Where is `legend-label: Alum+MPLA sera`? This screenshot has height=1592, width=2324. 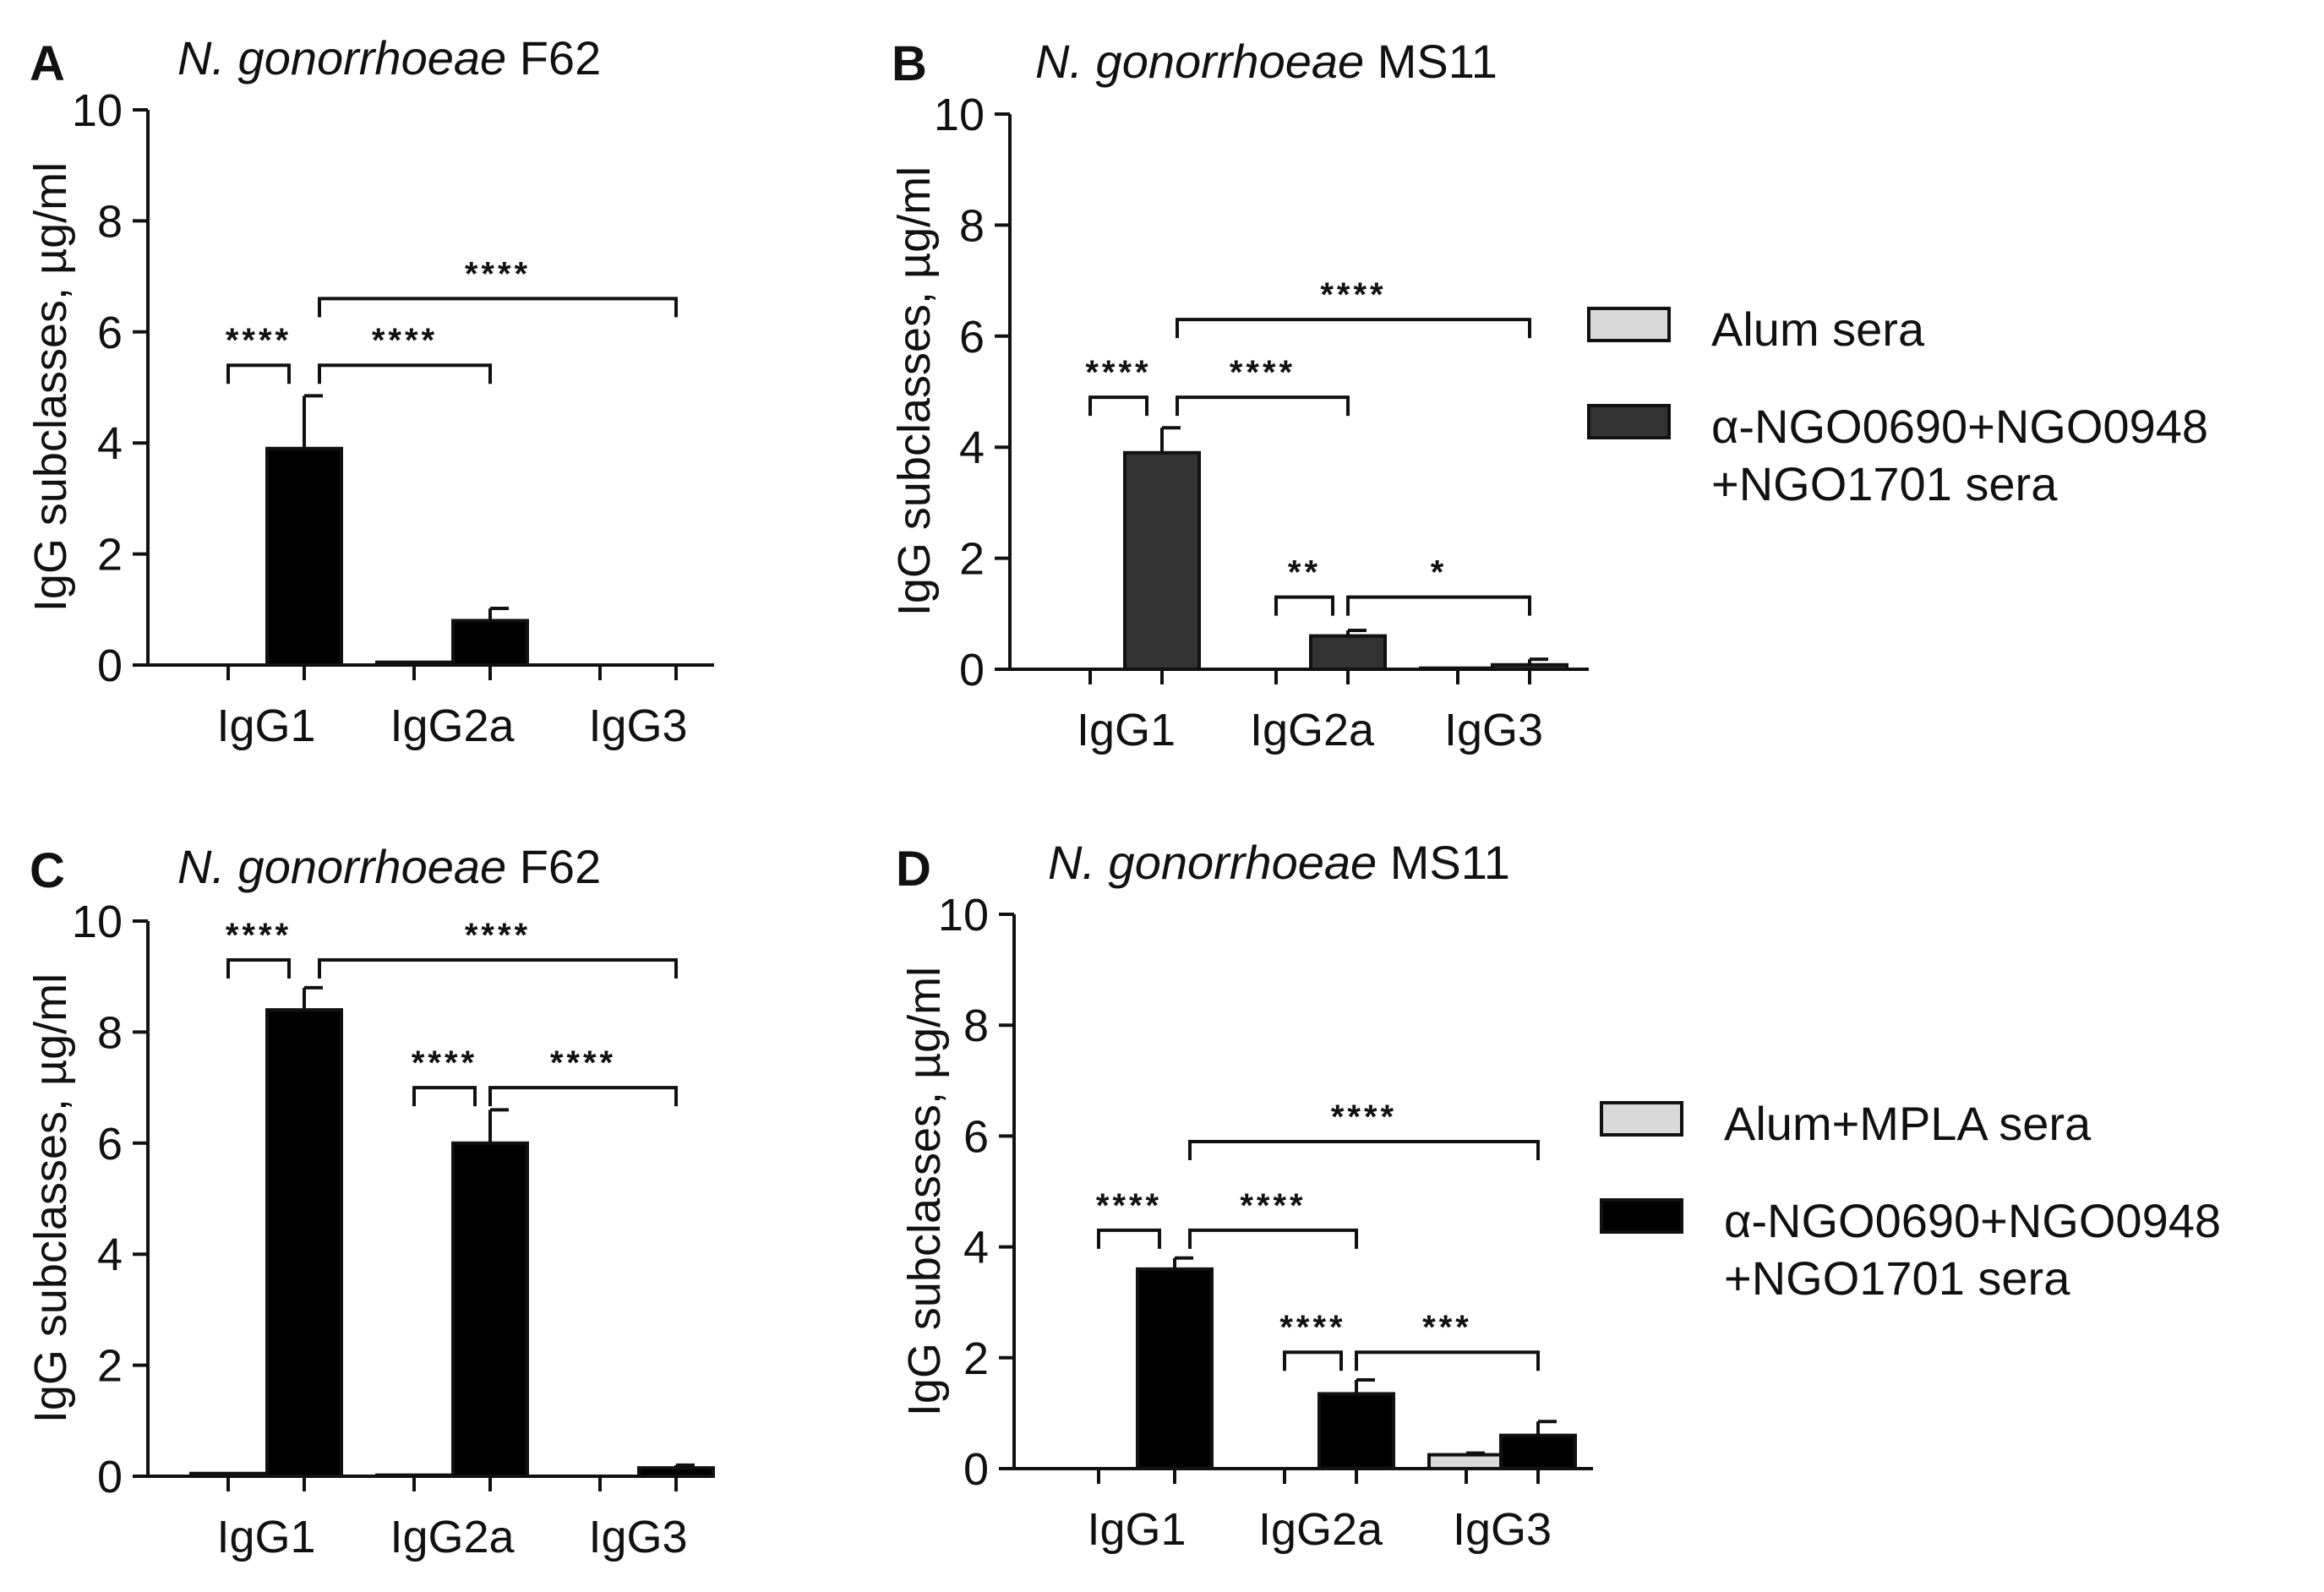
legend-label: Alum+MPLA sera is located at coordinates (1908, 1123).